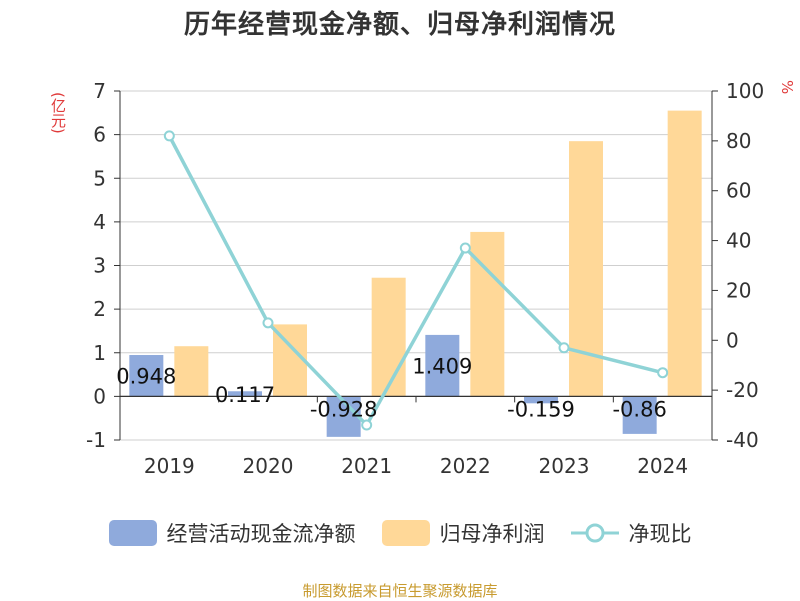 Image resolution: width=800 pixels, height=601 pixels. I want to click on left-tick-label: 2, so click(99, 309).